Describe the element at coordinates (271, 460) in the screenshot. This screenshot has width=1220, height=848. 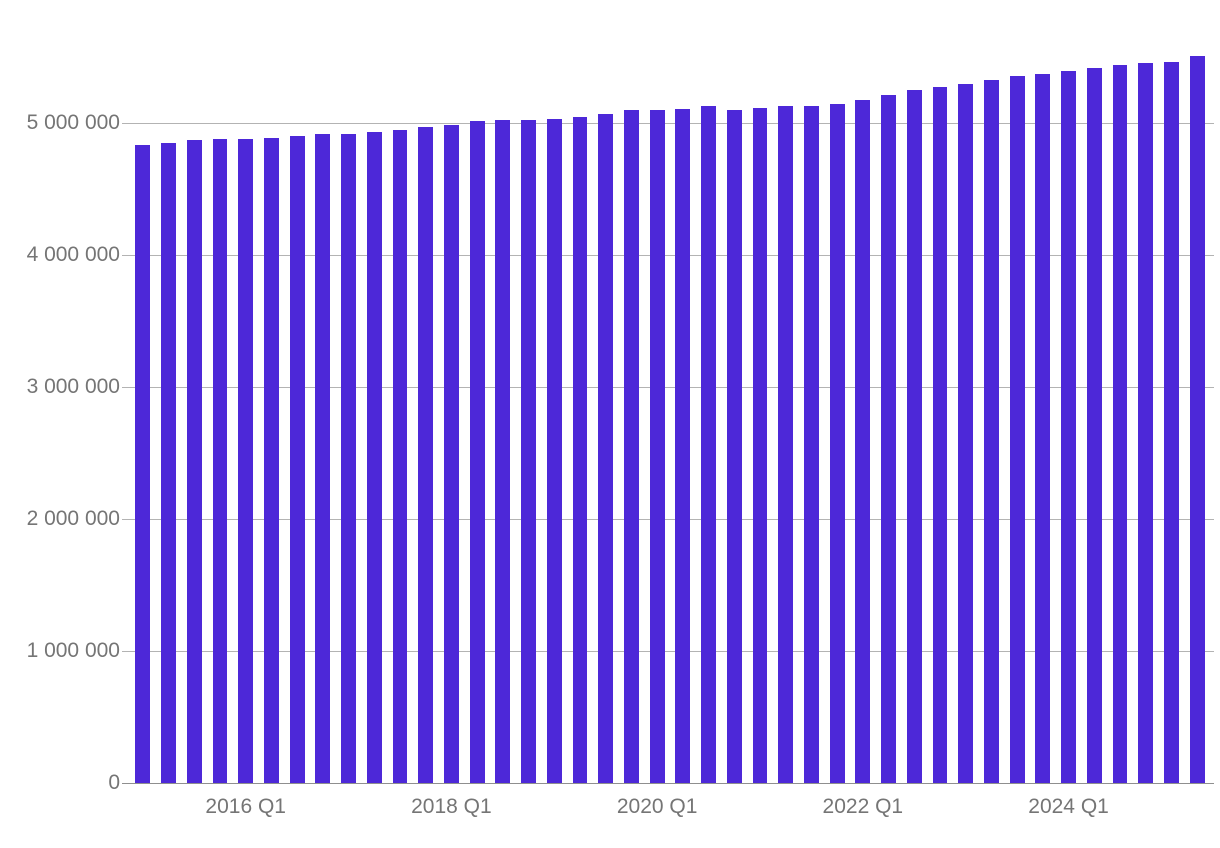
I see `bar-2016-Q2` at that location.